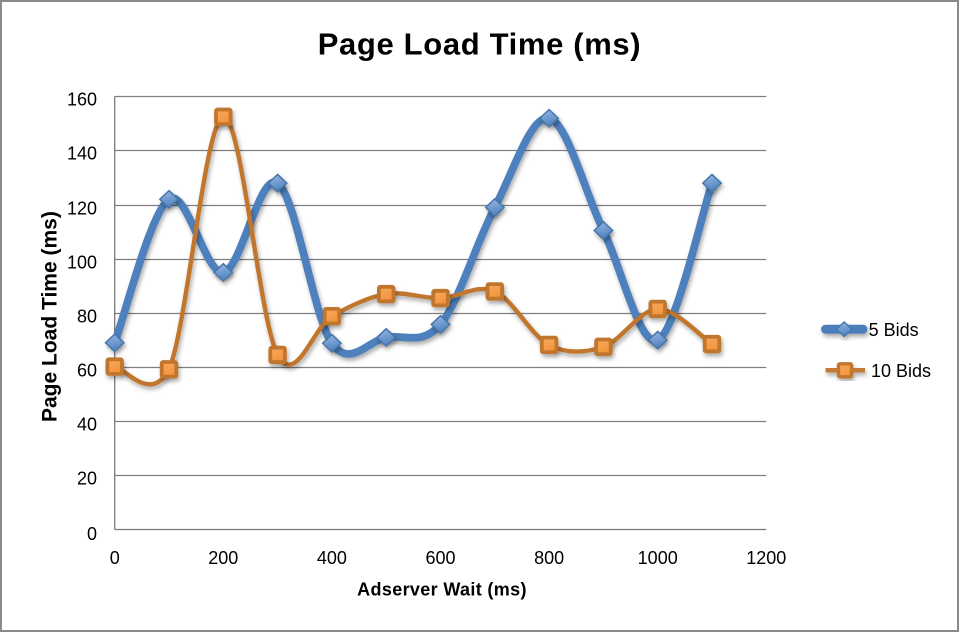 The image size is (959, 632). I want to click on svg-text: 200, so click(223, 558).